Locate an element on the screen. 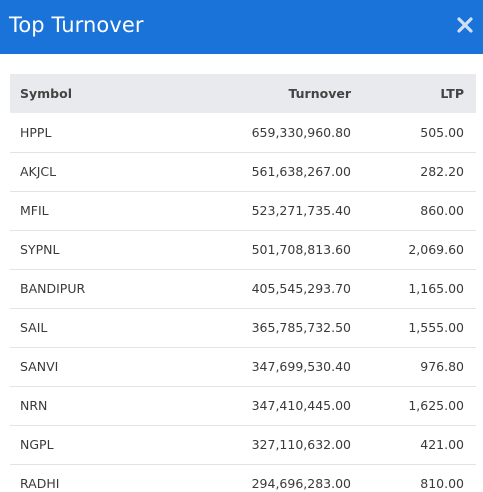 The width and height of the screenshot is (483, 492). cell-turnover: 659,330,960.80 is located at coordinates (260, 133).